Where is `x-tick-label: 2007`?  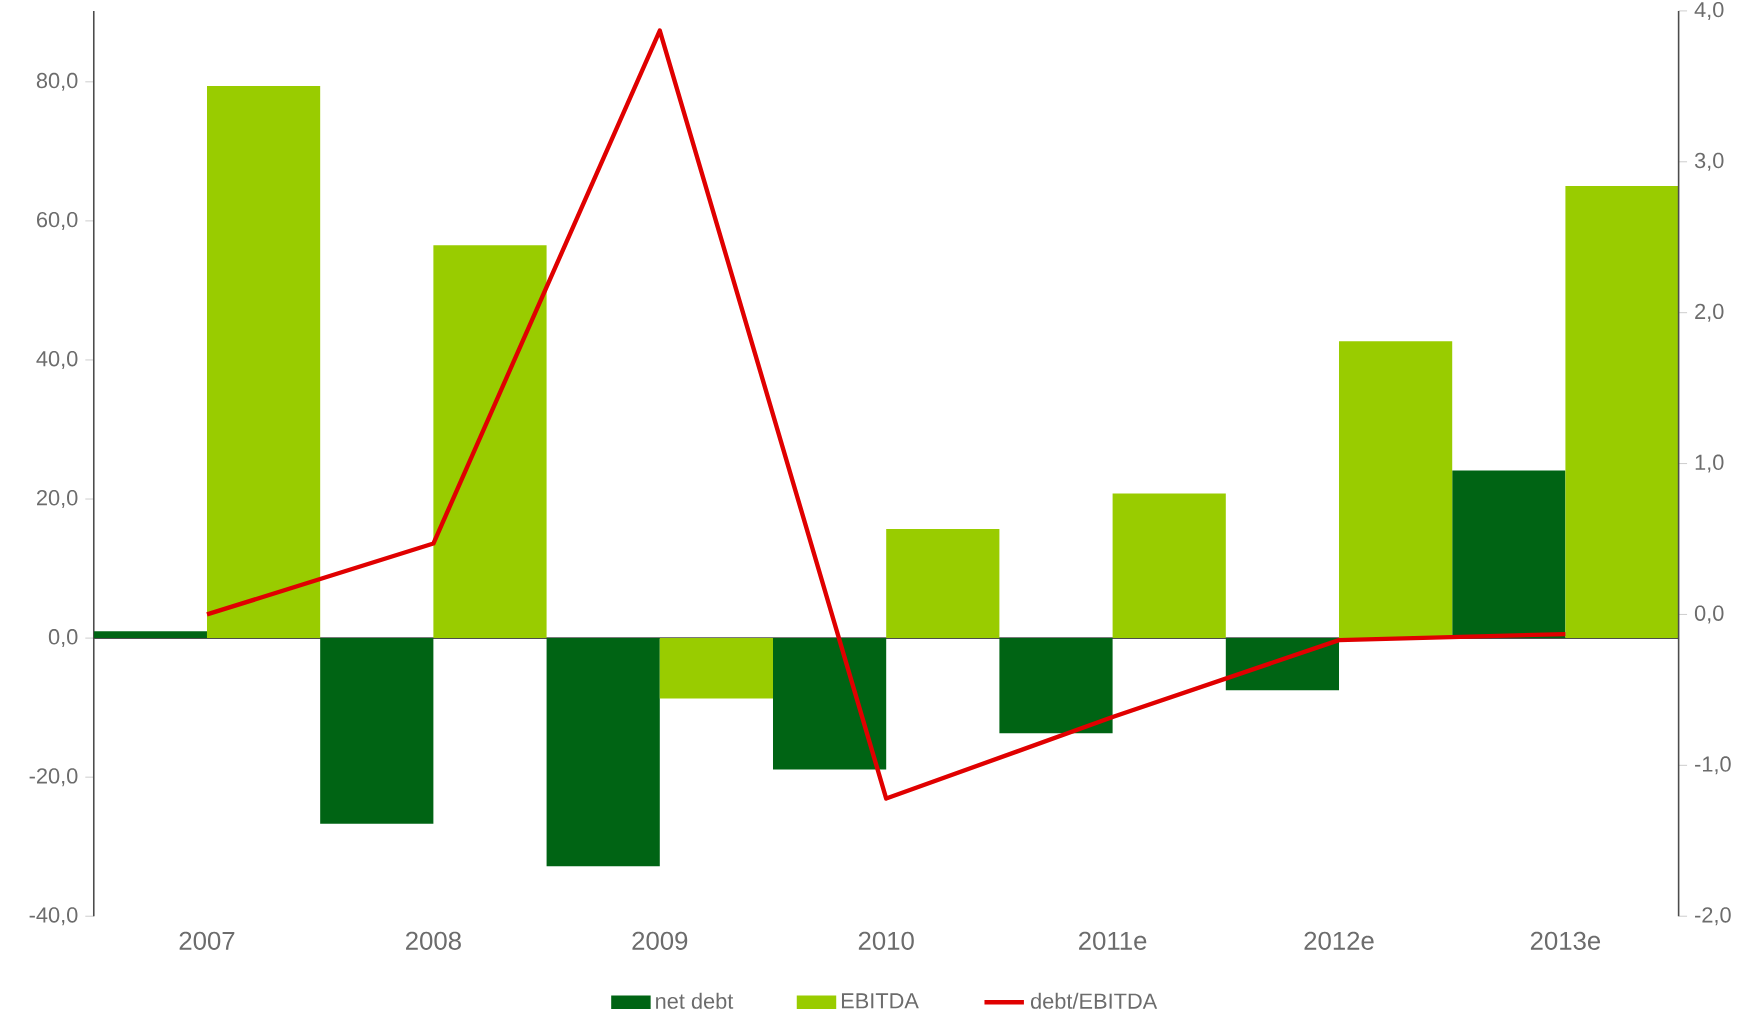
x-tick-label: 2007 is located at coordinates (207, 940).